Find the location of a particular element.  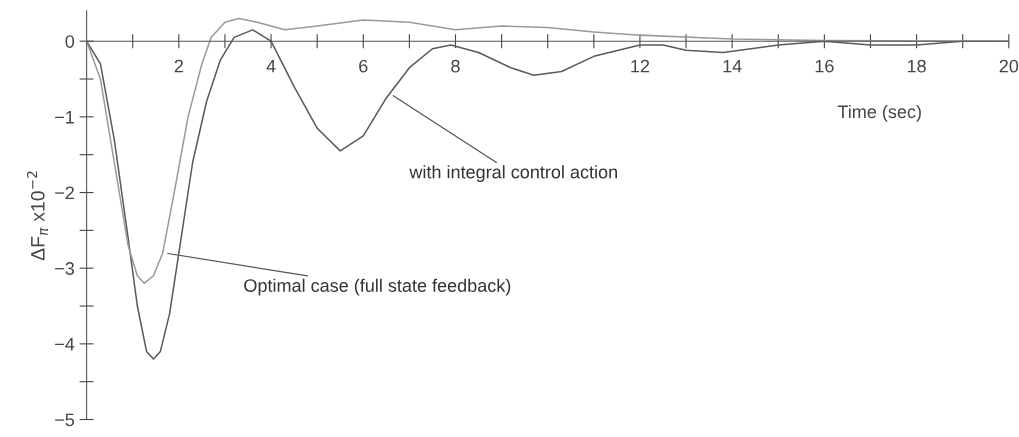

y-axis-title: ΔF$_{π}$ x10$^{−2}$ is located at coordinates (37, 216).